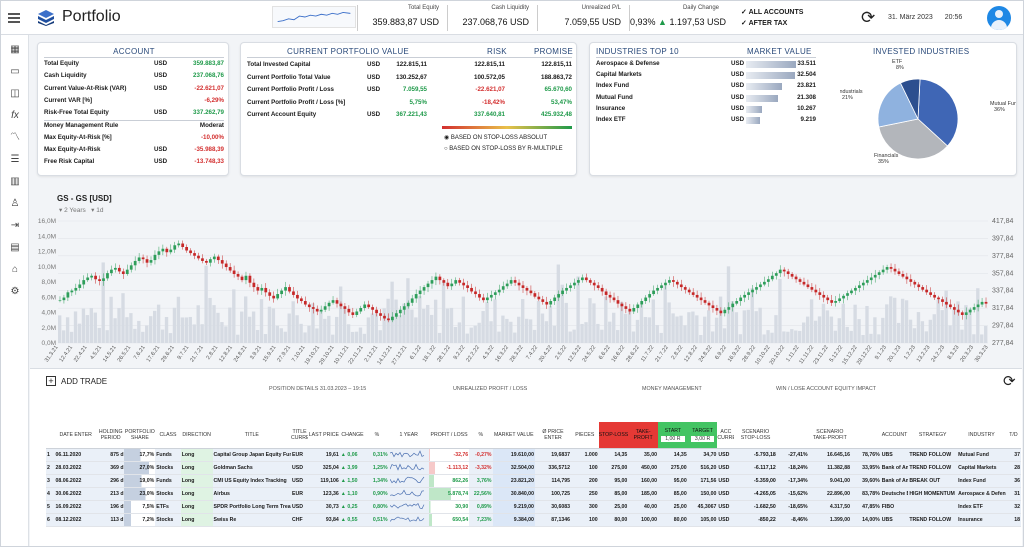 Image resolution: width=1024 pixels, height=547 pixels. I want to click on column-header: HOLDING PERIOD, so click(110, 435).